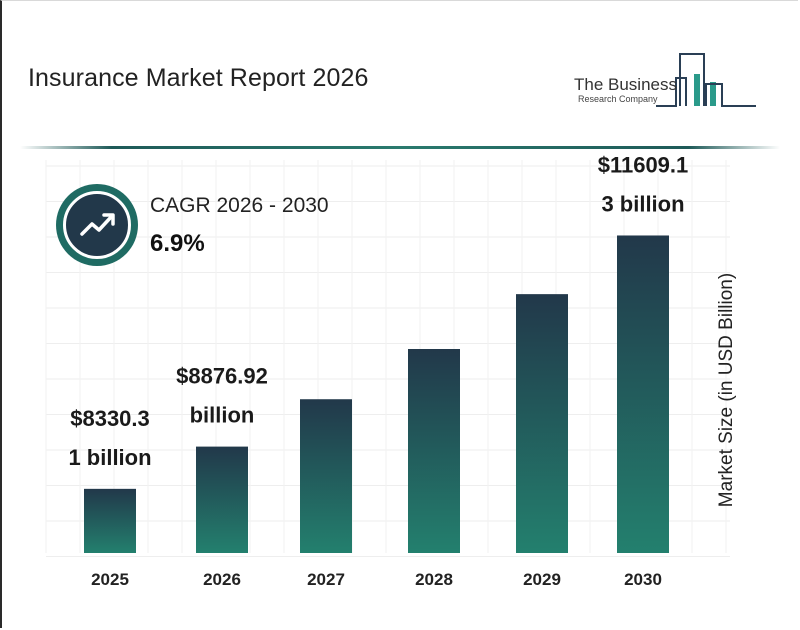 This screenshot has height=630, width=800. I want to click on logo-subname: Research Company, so click(618, 99).